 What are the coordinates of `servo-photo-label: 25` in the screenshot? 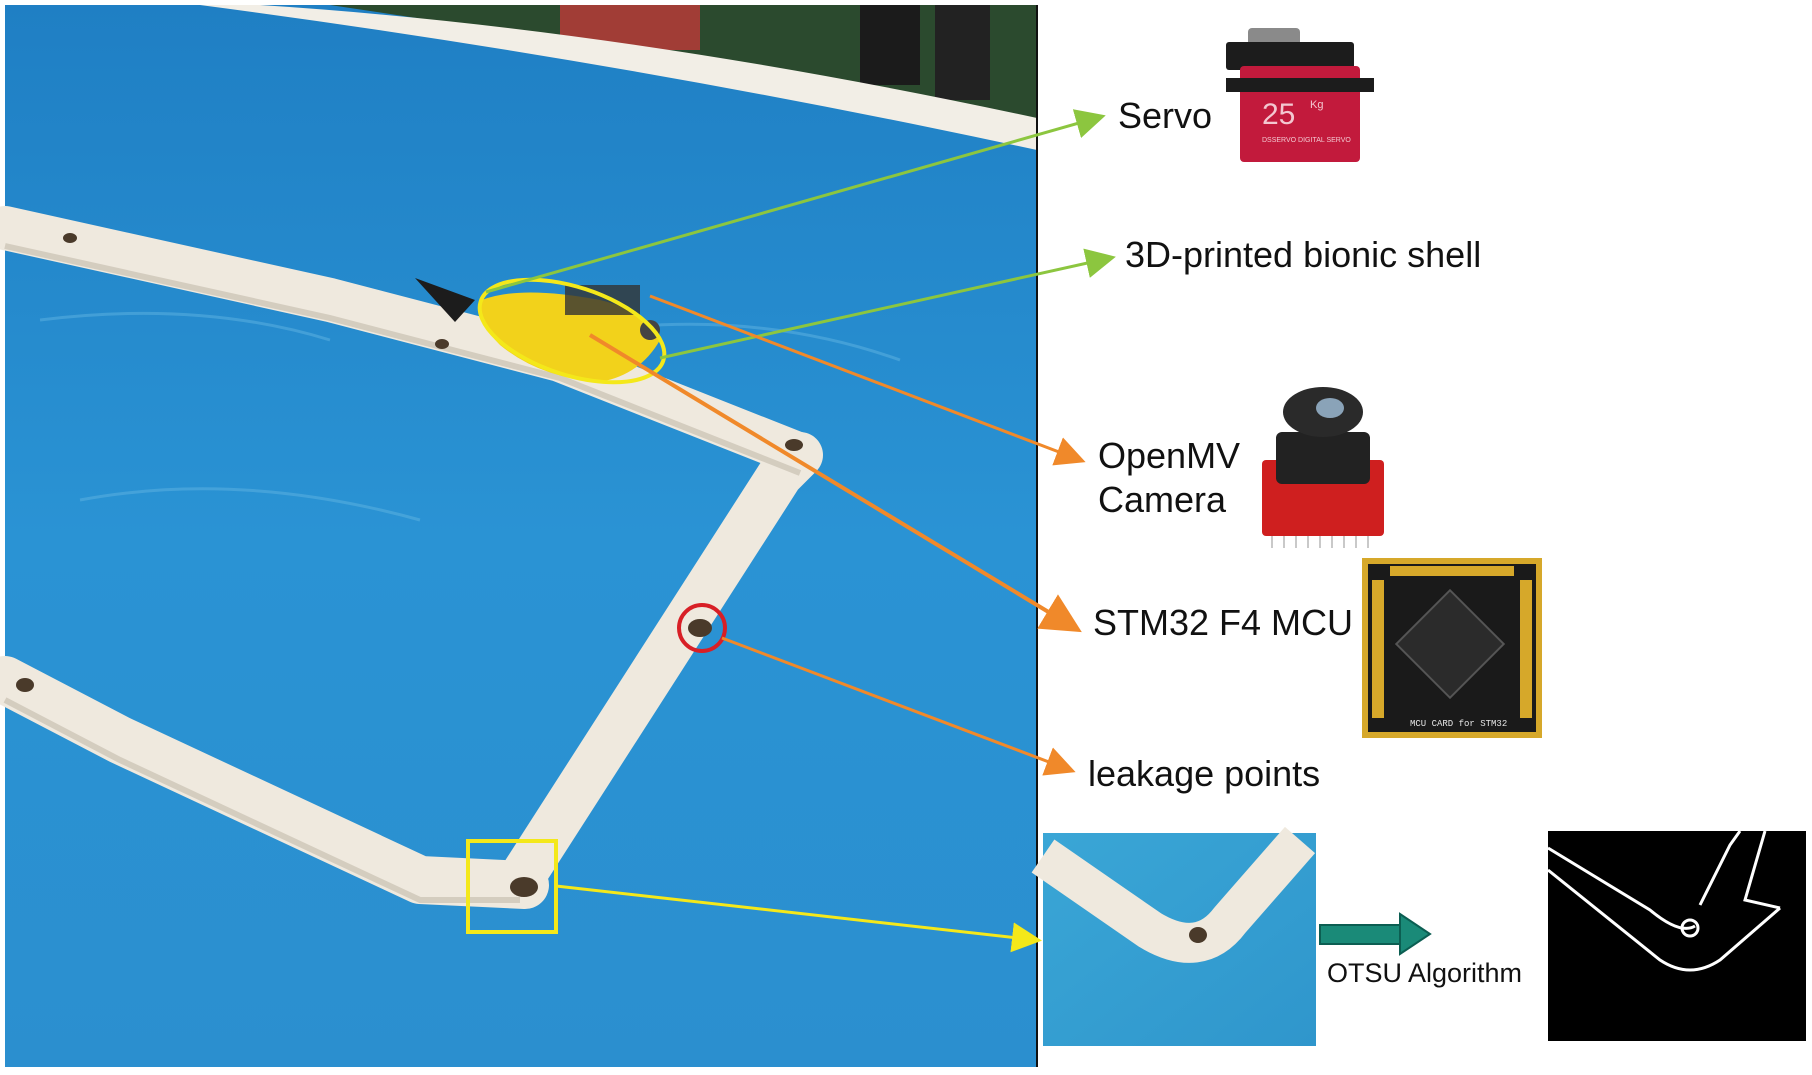 It's located at (1278, 114).